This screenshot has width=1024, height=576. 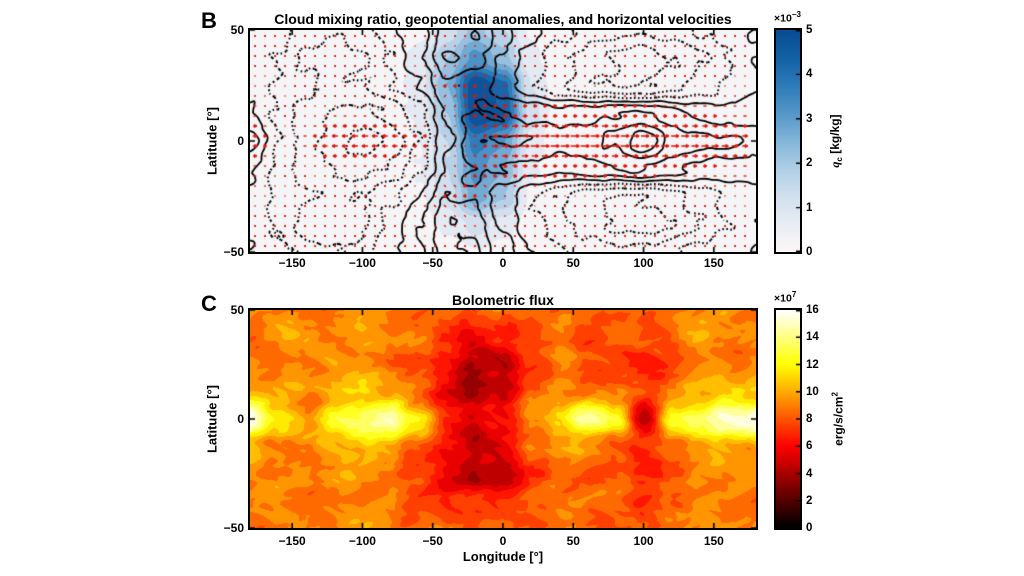 What do you see at coordinates (809, 419) in the screenshot?
I see `panel-c-colorbar-tick: 8` at bounding box center [809, 419].